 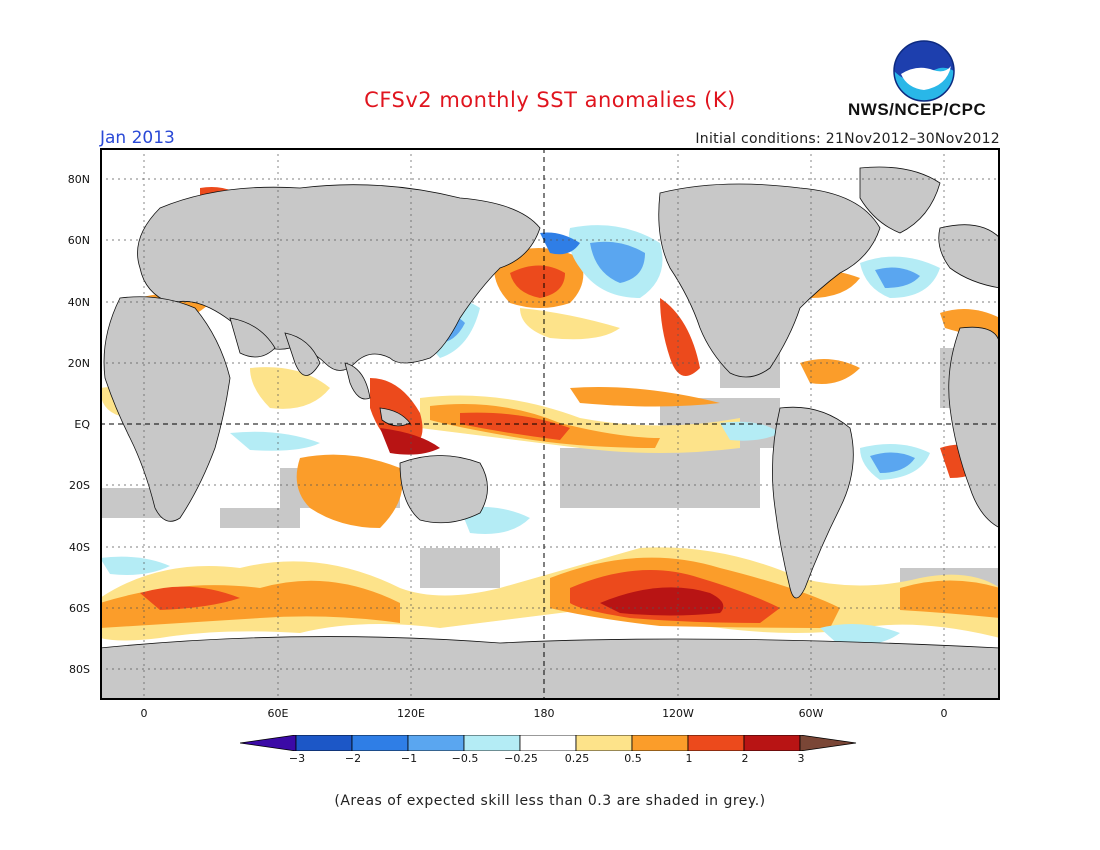 What do you see at coordinates (689, 758) in the screenshot?
I see `colorbar-tick: 1` at bounding box center [689, 758].